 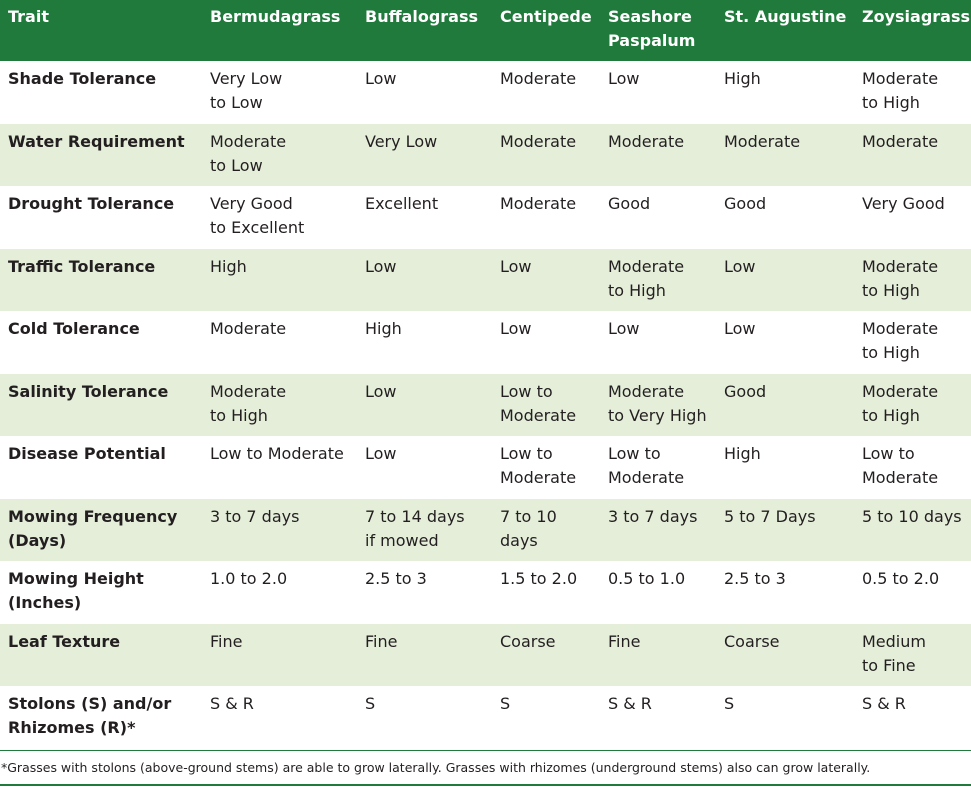 What do you see at coordinates (275, 16) in the screenshot?
I see `header-bermudagrass: Bermudagrass` at bounding box center [275, 16].